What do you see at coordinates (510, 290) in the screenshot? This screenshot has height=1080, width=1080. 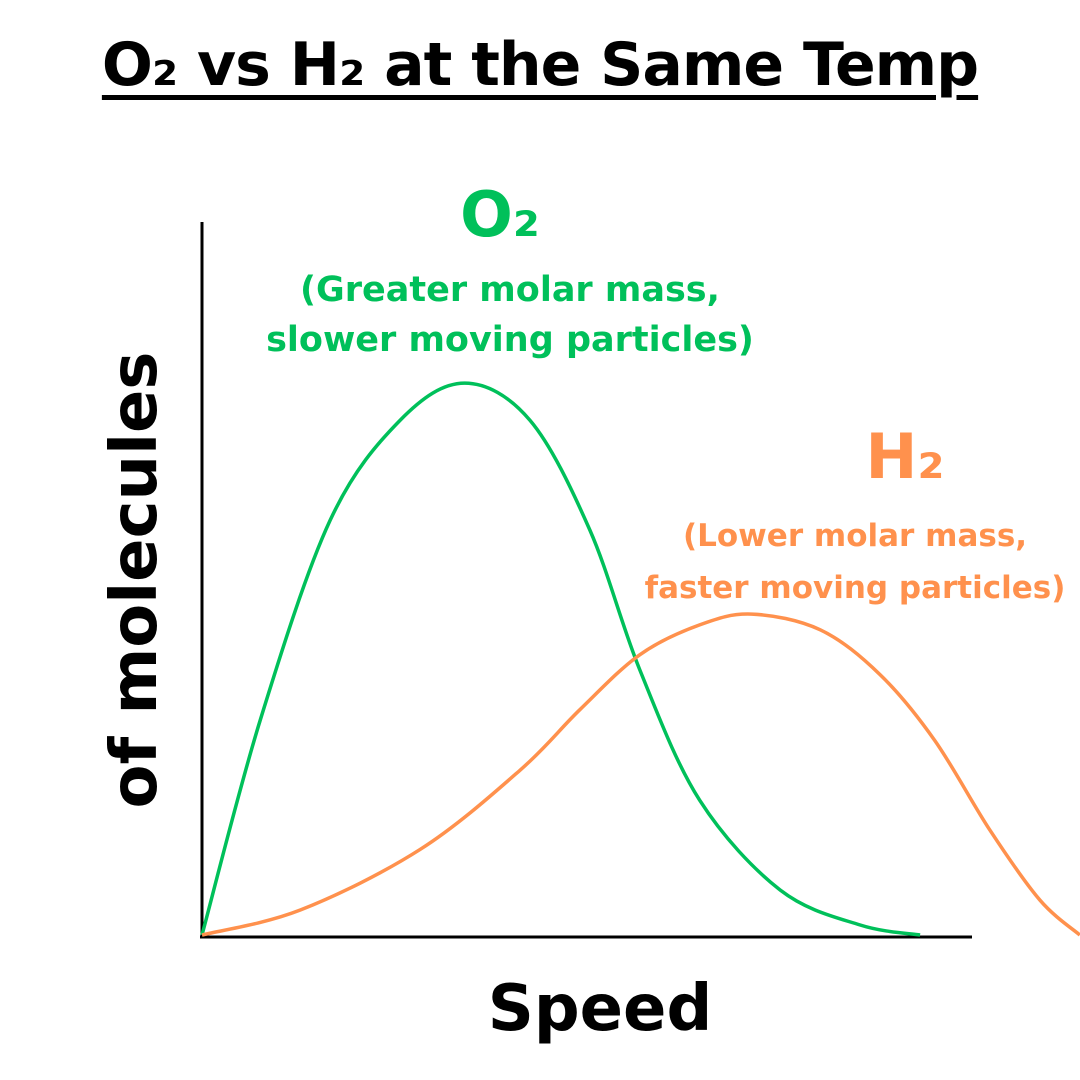 I see `o2-description-line: (Greater molar mass,` at bounding box center [510, 290].